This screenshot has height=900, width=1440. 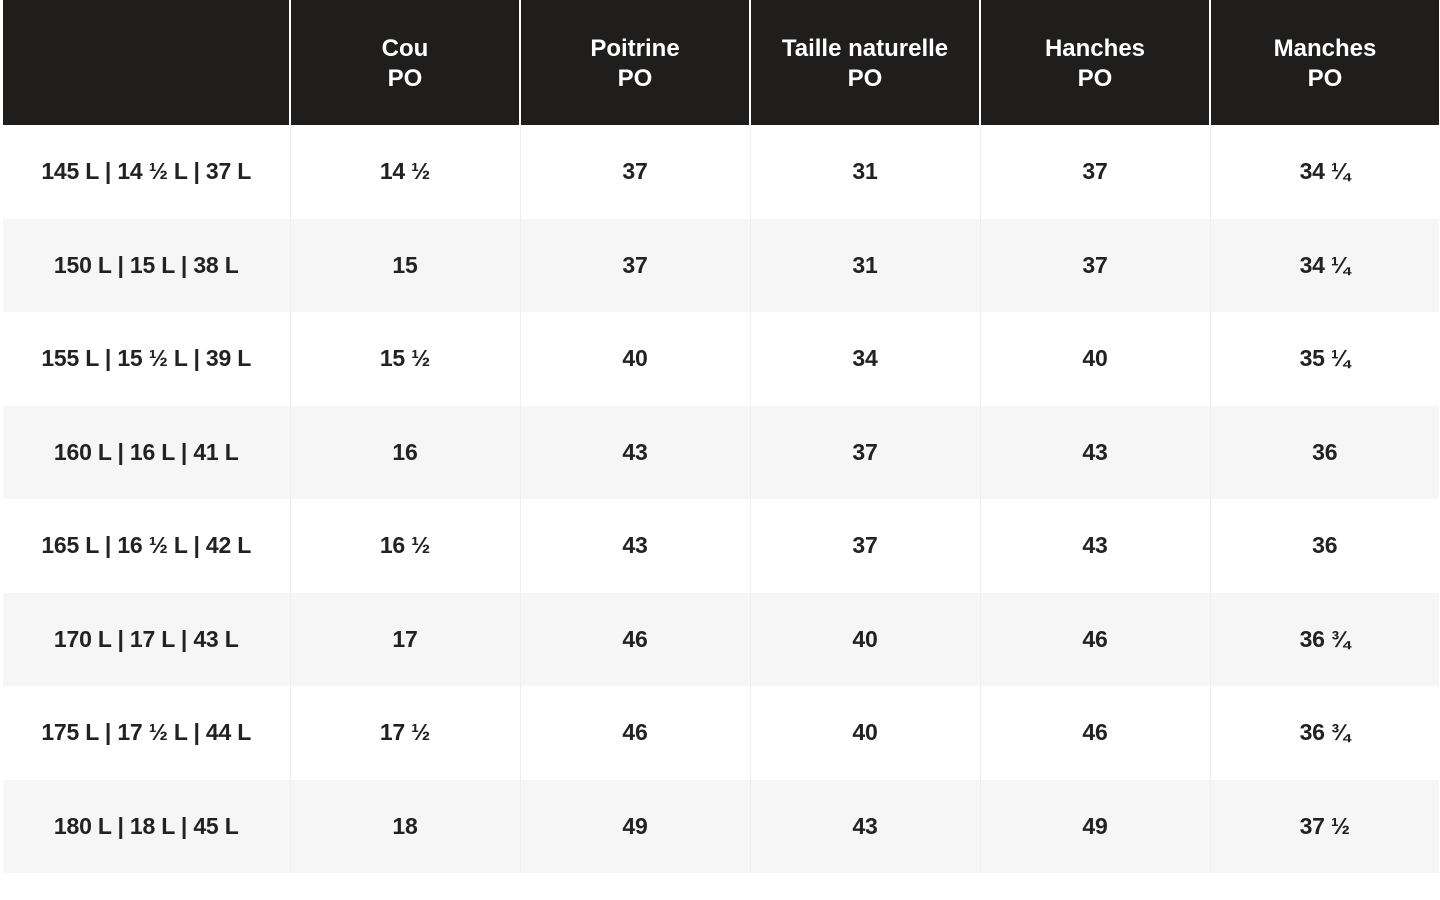 What do you see at coordinates (404, 452) in the screenshot?
I see `neck-cell: 16` at bounding box center [404, 452].